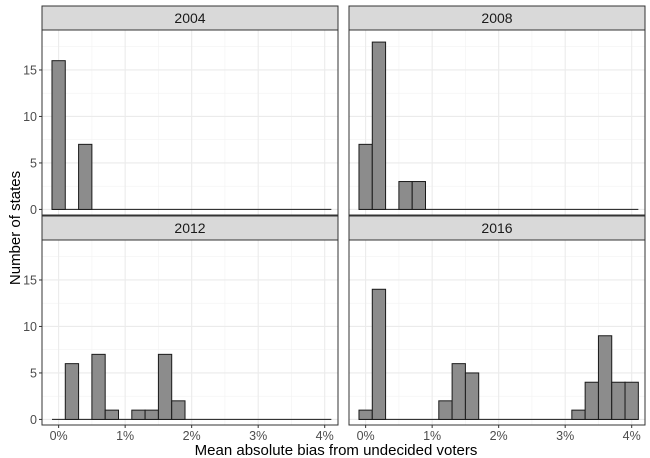  I want to click on facet-title: 2008, so click(496, 18).